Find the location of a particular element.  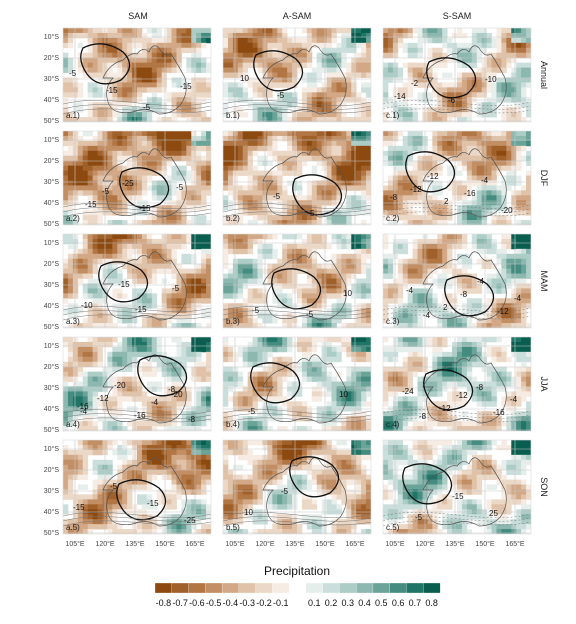

gridlines is located at coordinates (297, 178).